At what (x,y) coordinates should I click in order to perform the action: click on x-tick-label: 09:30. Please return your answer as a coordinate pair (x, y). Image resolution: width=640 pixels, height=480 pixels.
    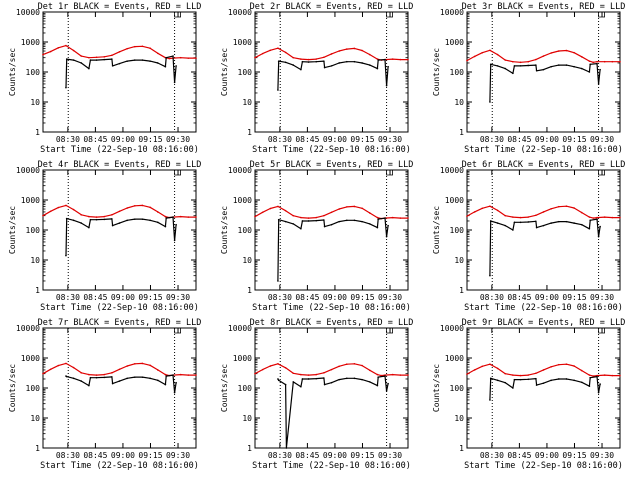
    Looking at the image, I should click on (602, 455).